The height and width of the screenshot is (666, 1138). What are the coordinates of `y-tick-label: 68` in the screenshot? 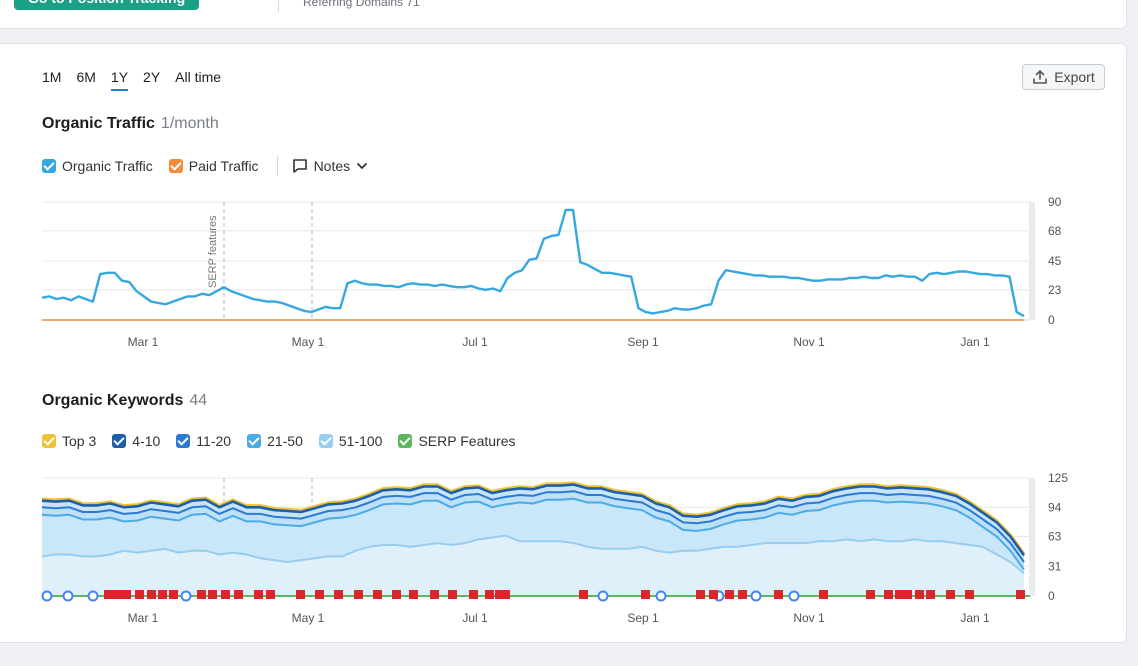 It's located at (1055, 231).